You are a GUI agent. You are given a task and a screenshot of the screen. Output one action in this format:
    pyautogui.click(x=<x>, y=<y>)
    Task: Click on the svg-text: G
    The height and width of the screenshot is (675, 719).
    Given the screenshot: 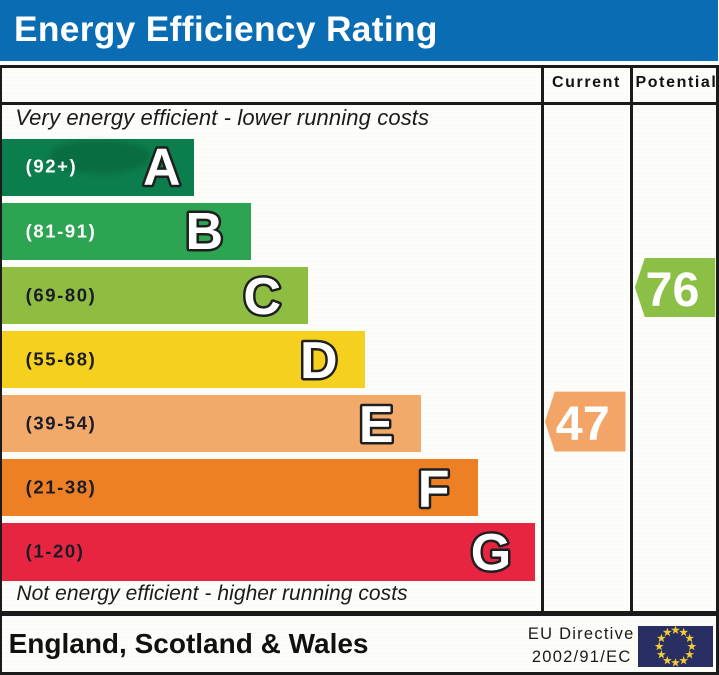 What is the action you would take?
    pyautogui.click(x=491, y=553)
    